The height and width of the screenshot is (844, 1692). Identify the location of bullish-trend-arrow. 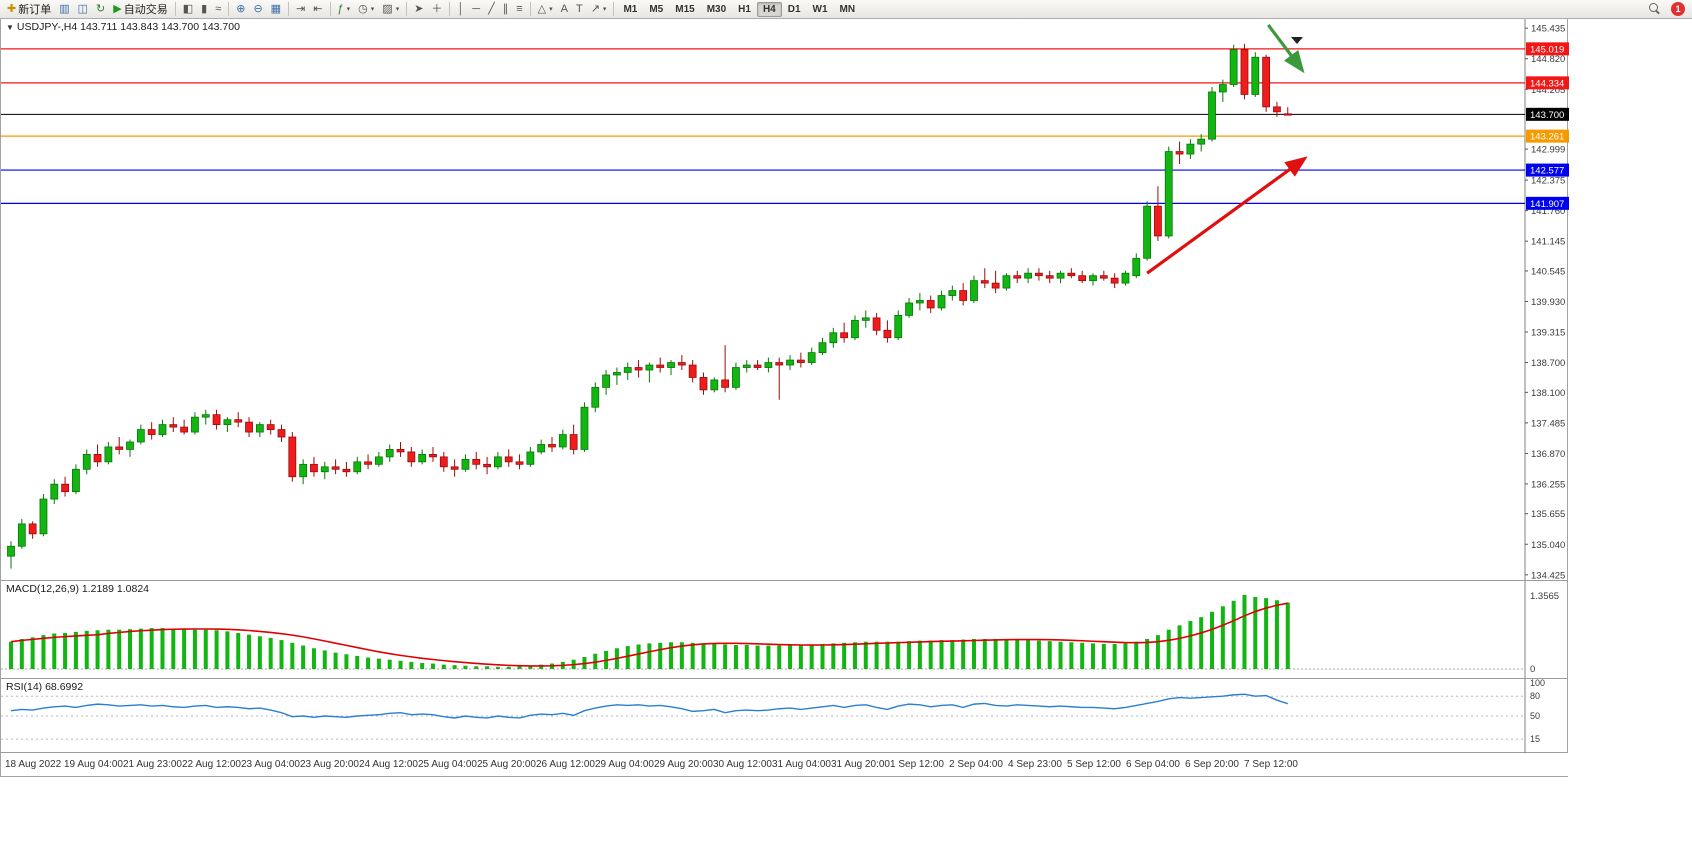
(1227, 215).